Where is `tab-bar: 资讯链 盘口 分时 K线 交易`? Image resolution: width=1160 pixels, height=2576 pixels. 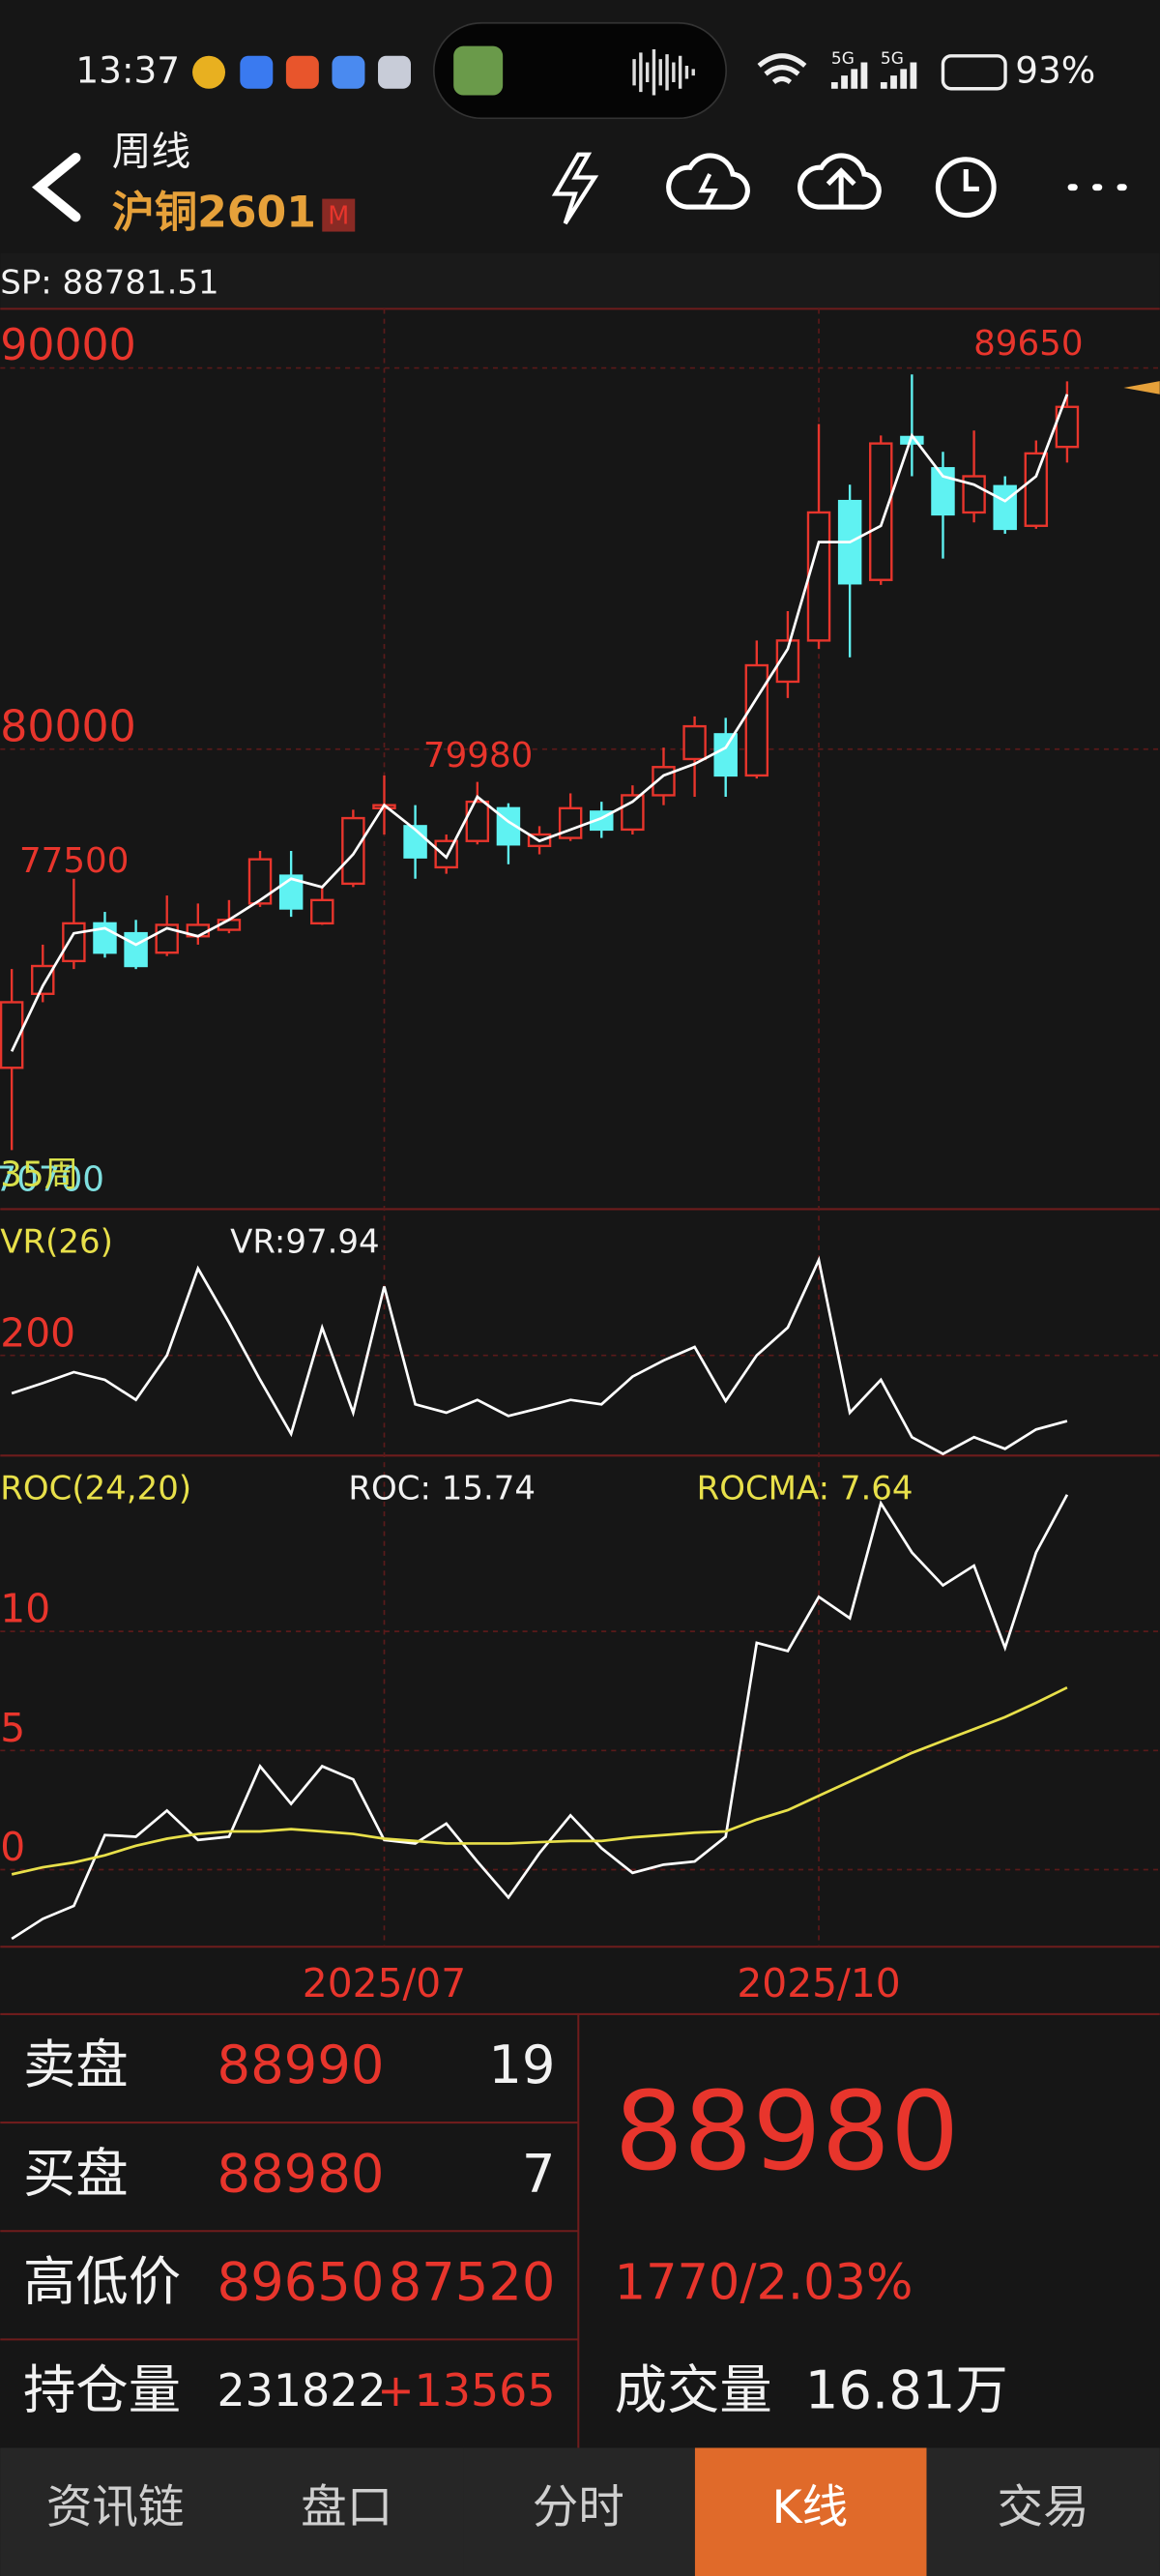 tab-bar: 资讯链 盘口 分时 K线 交易 is located at coordinates (580, 2511).